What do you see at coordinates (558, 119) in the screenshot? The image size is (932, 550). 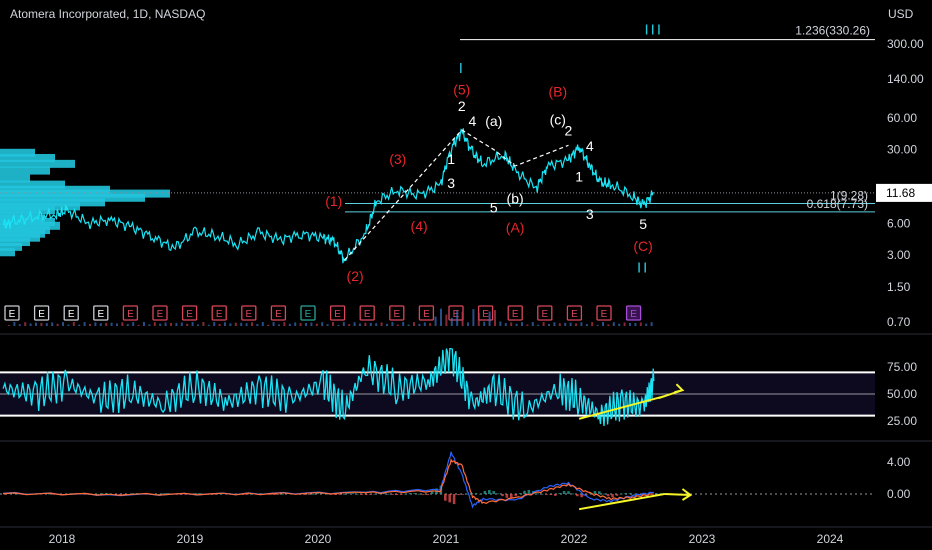 I see `wave-label: (c)` at bounding box center [558, 119].